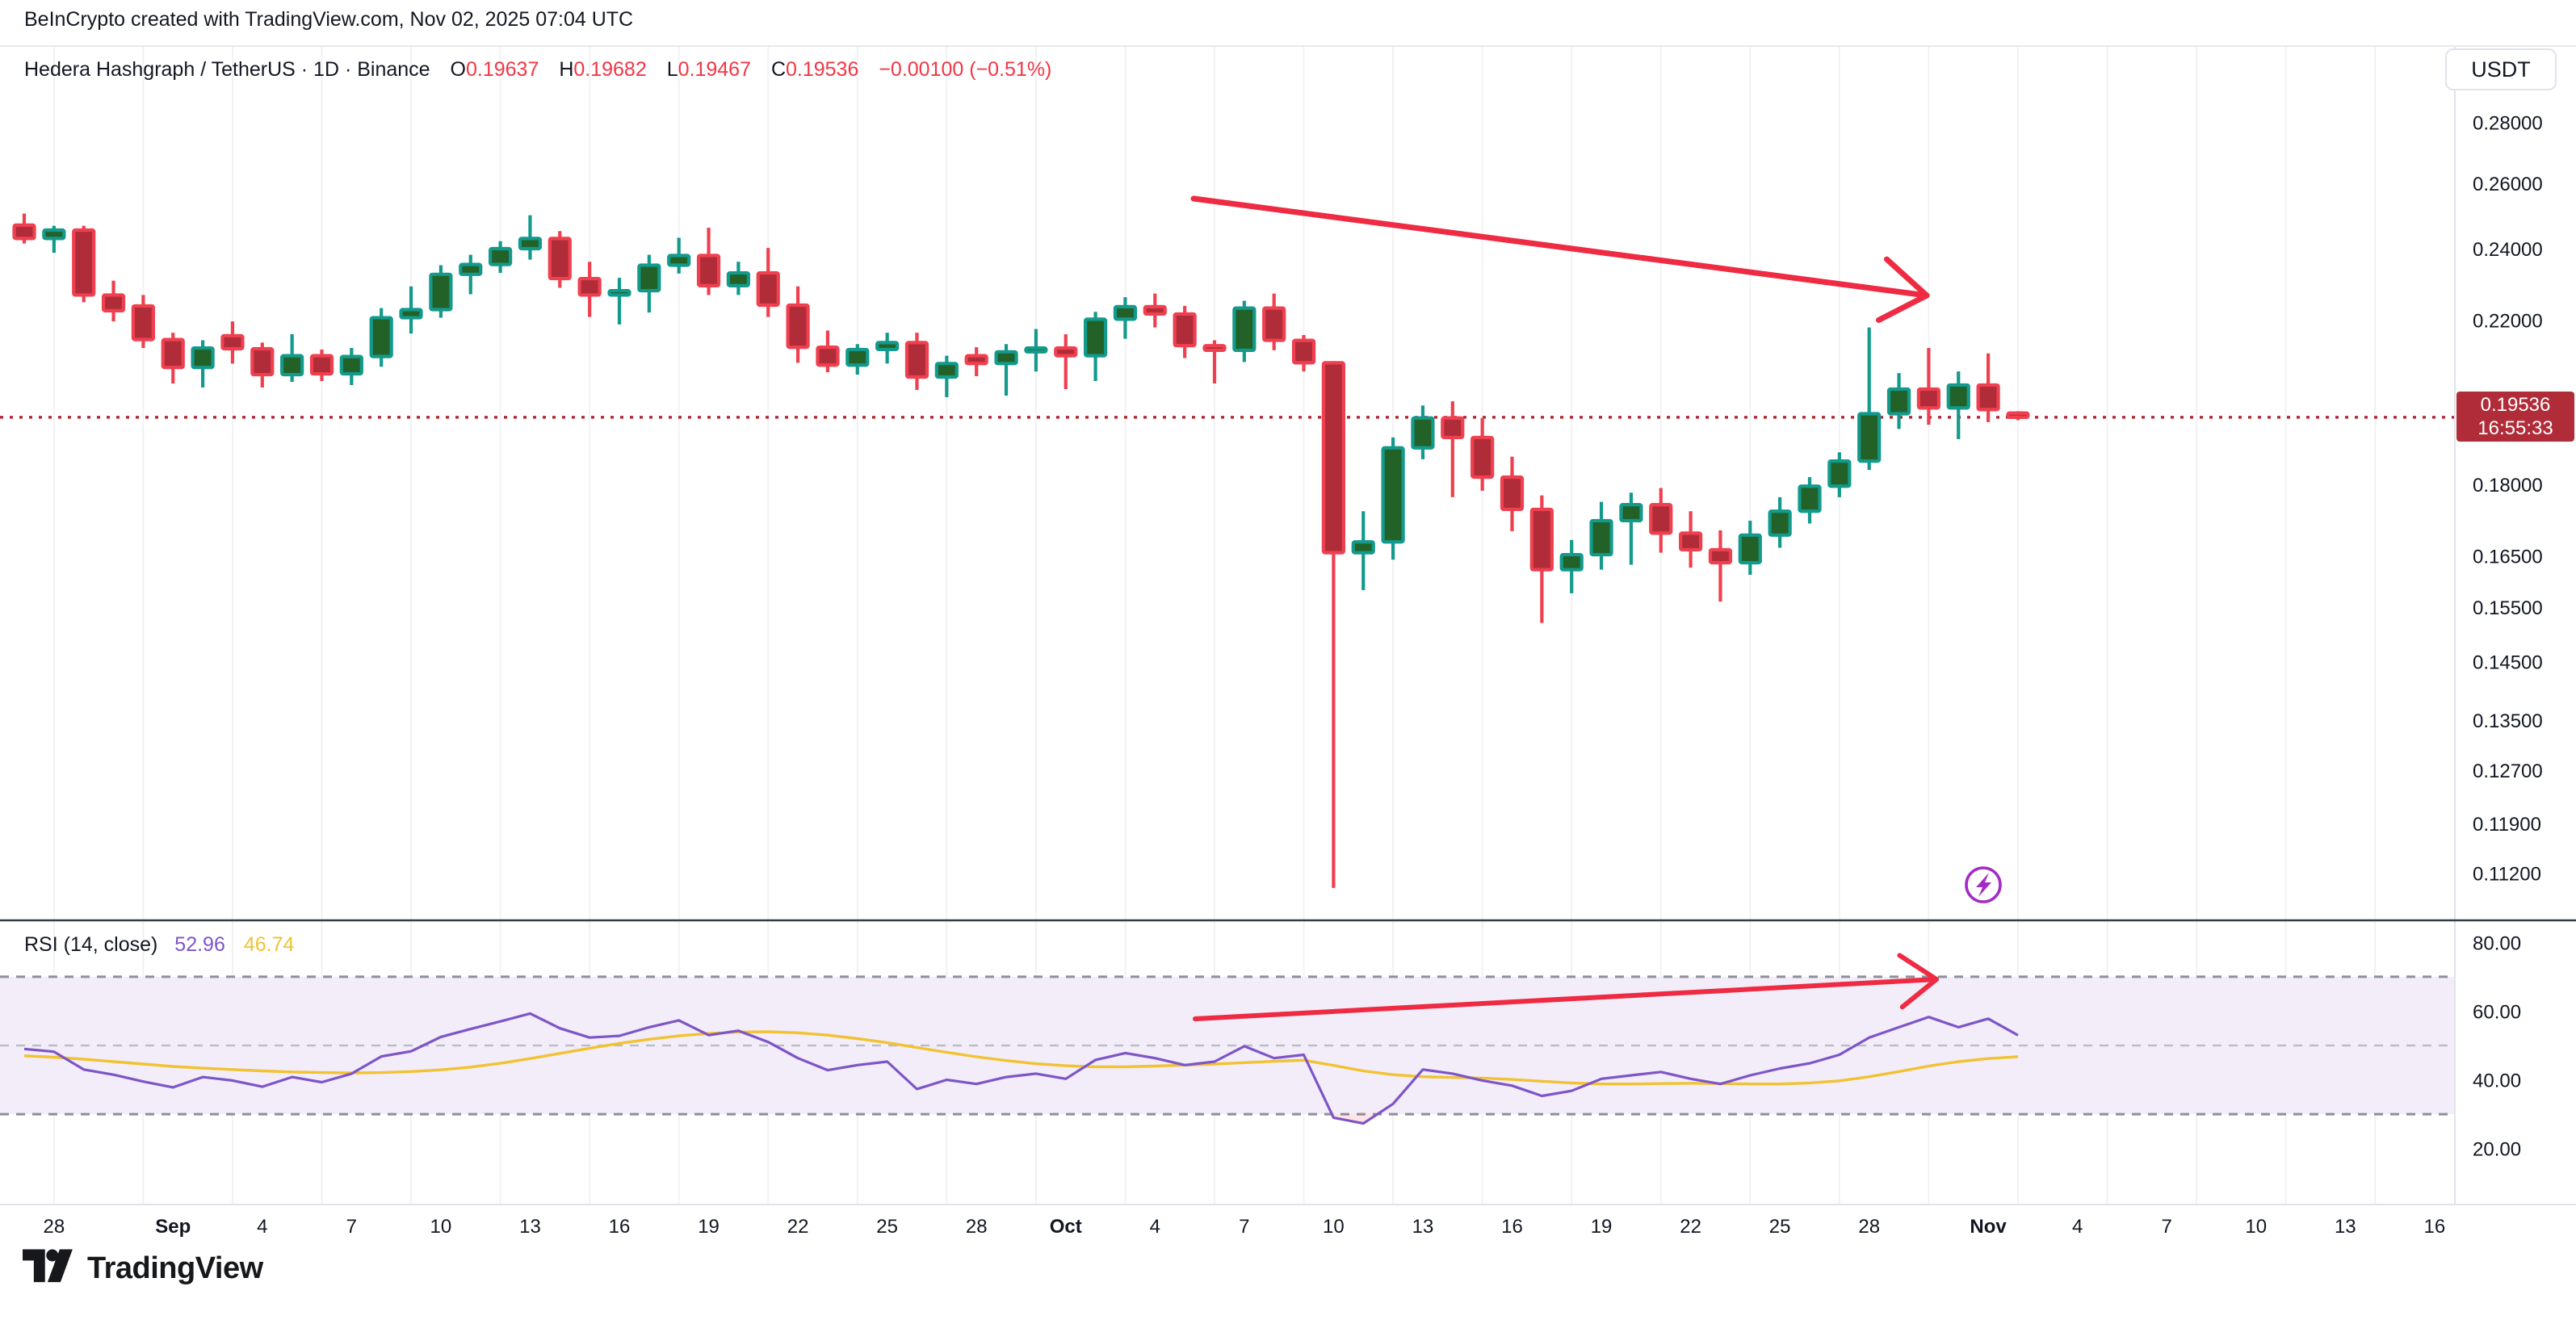  What do you see at coordinates (91, 944) in the screenshot?
I see `rsi-legend-title: RSI (14, close)` at bounding box center [91, 944].